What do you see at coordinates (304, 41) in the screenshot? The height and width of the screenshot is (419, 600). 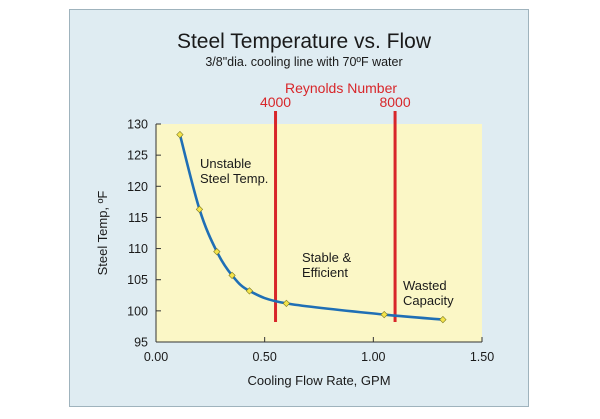 I see `chart-title: Steel Temperature vs. Flow` at bounding box center [304, 41].